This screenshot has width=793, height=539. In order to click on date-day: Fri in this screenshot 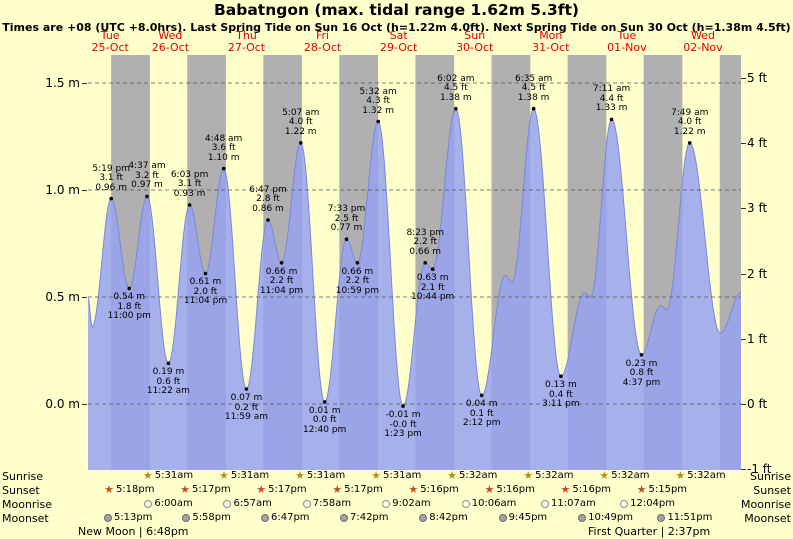, I will do `click(323, 35)`.